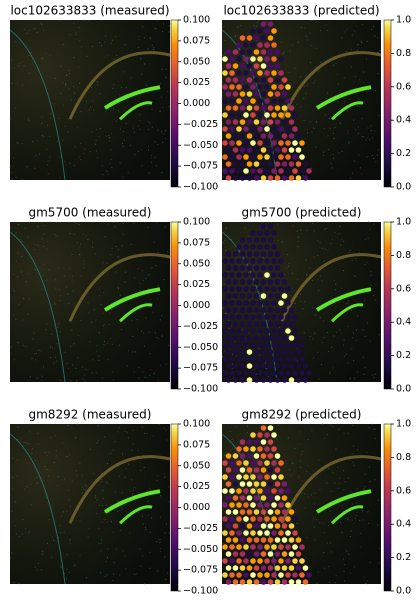 Image resolution: width=419 pixels, height=604 pixels. Describe the element at coordinates (200, 528) in the screenshot. I see `colorbar-tick-label: −0.025` at that location.